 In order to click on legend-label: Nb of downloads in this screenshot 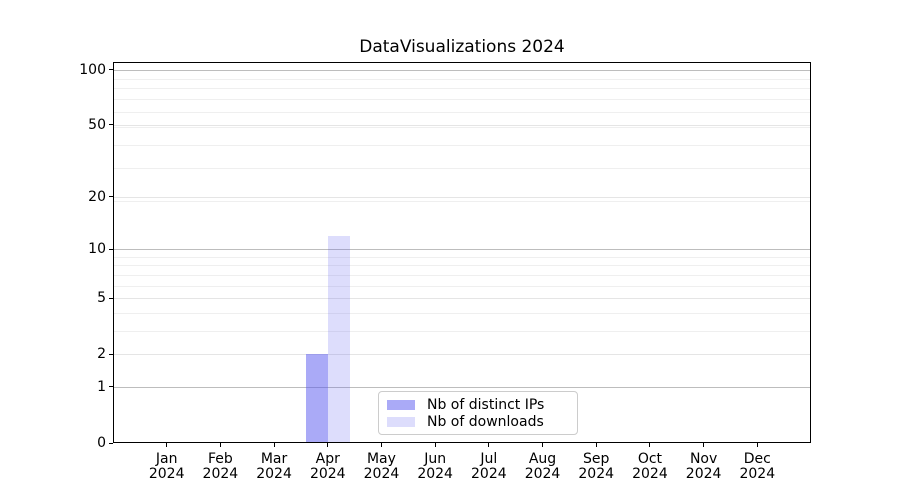, I will do `click(485, 421)`.